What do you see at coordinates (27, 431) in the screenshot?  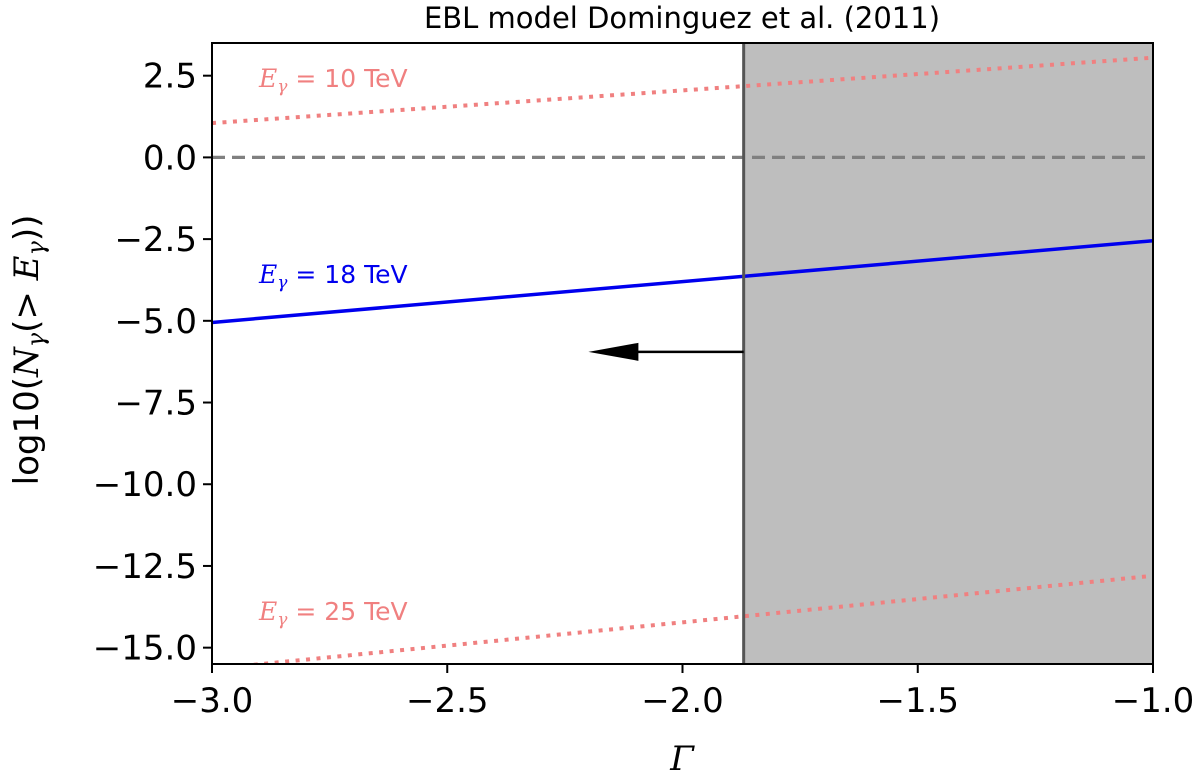 I see `y-label-prefix: log10(` at bounding box center [27, 431].